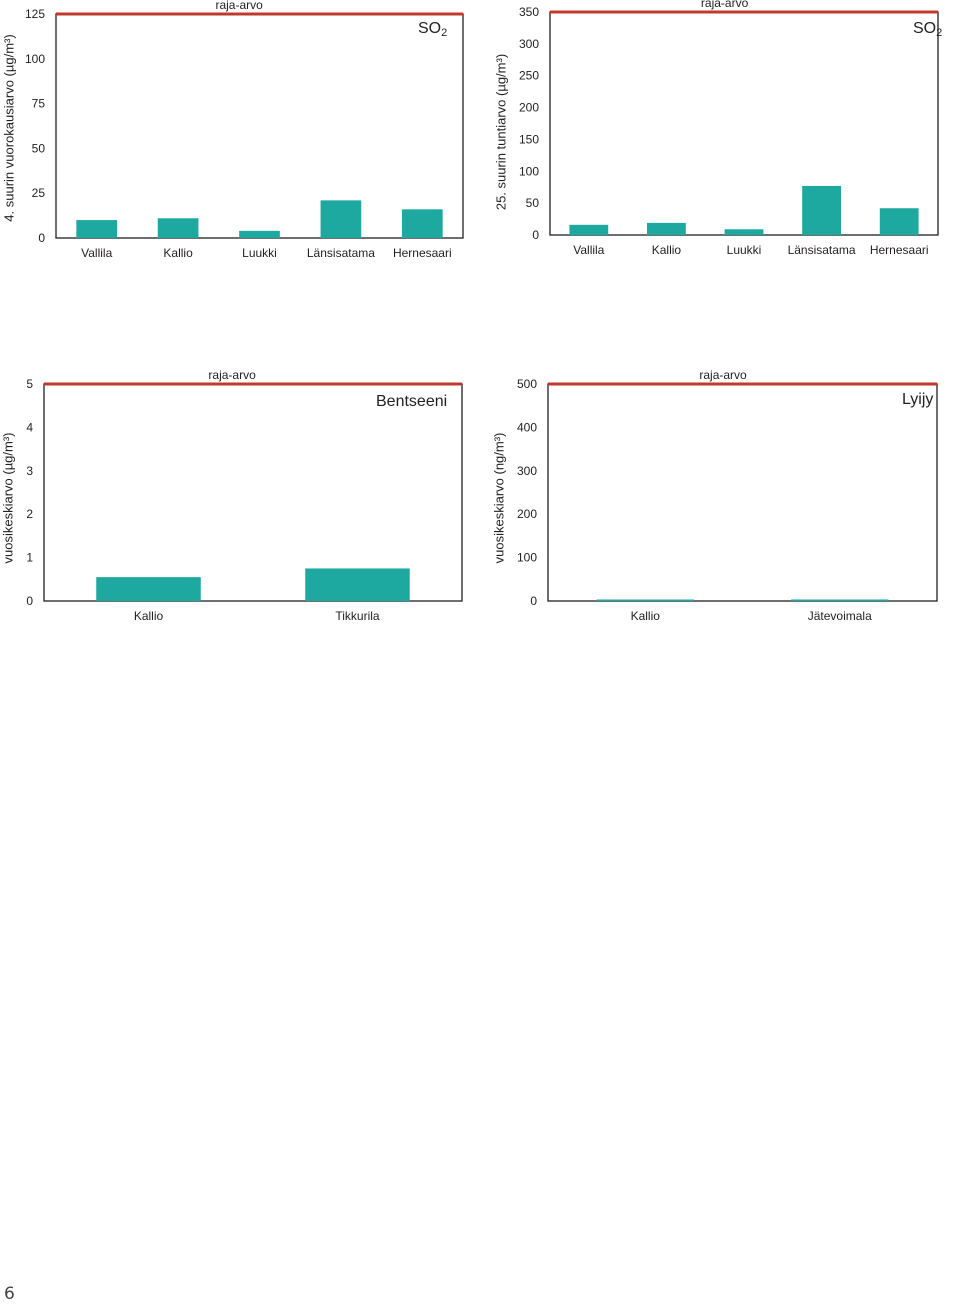 This screenshot has height=1305, width=960. Describe the element at coordinates (29, 427) in the screenshot. I see `y-tick-label: 4` at that location.